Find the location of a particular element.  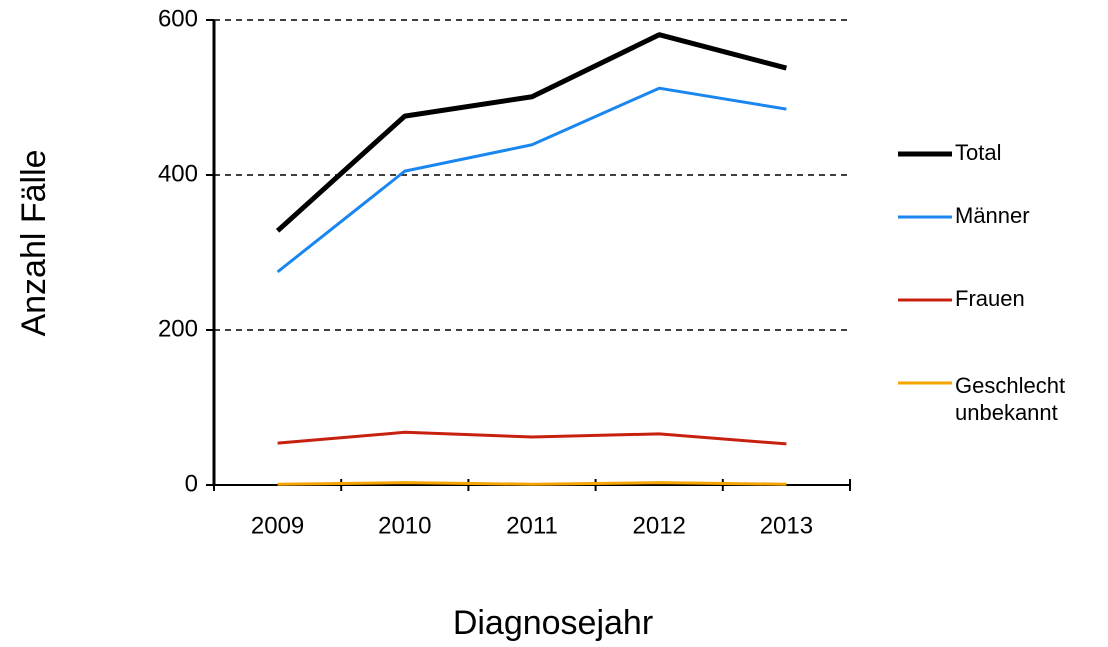

x-axis-label: Diagnosejahr is located at coordinates (553, 623).